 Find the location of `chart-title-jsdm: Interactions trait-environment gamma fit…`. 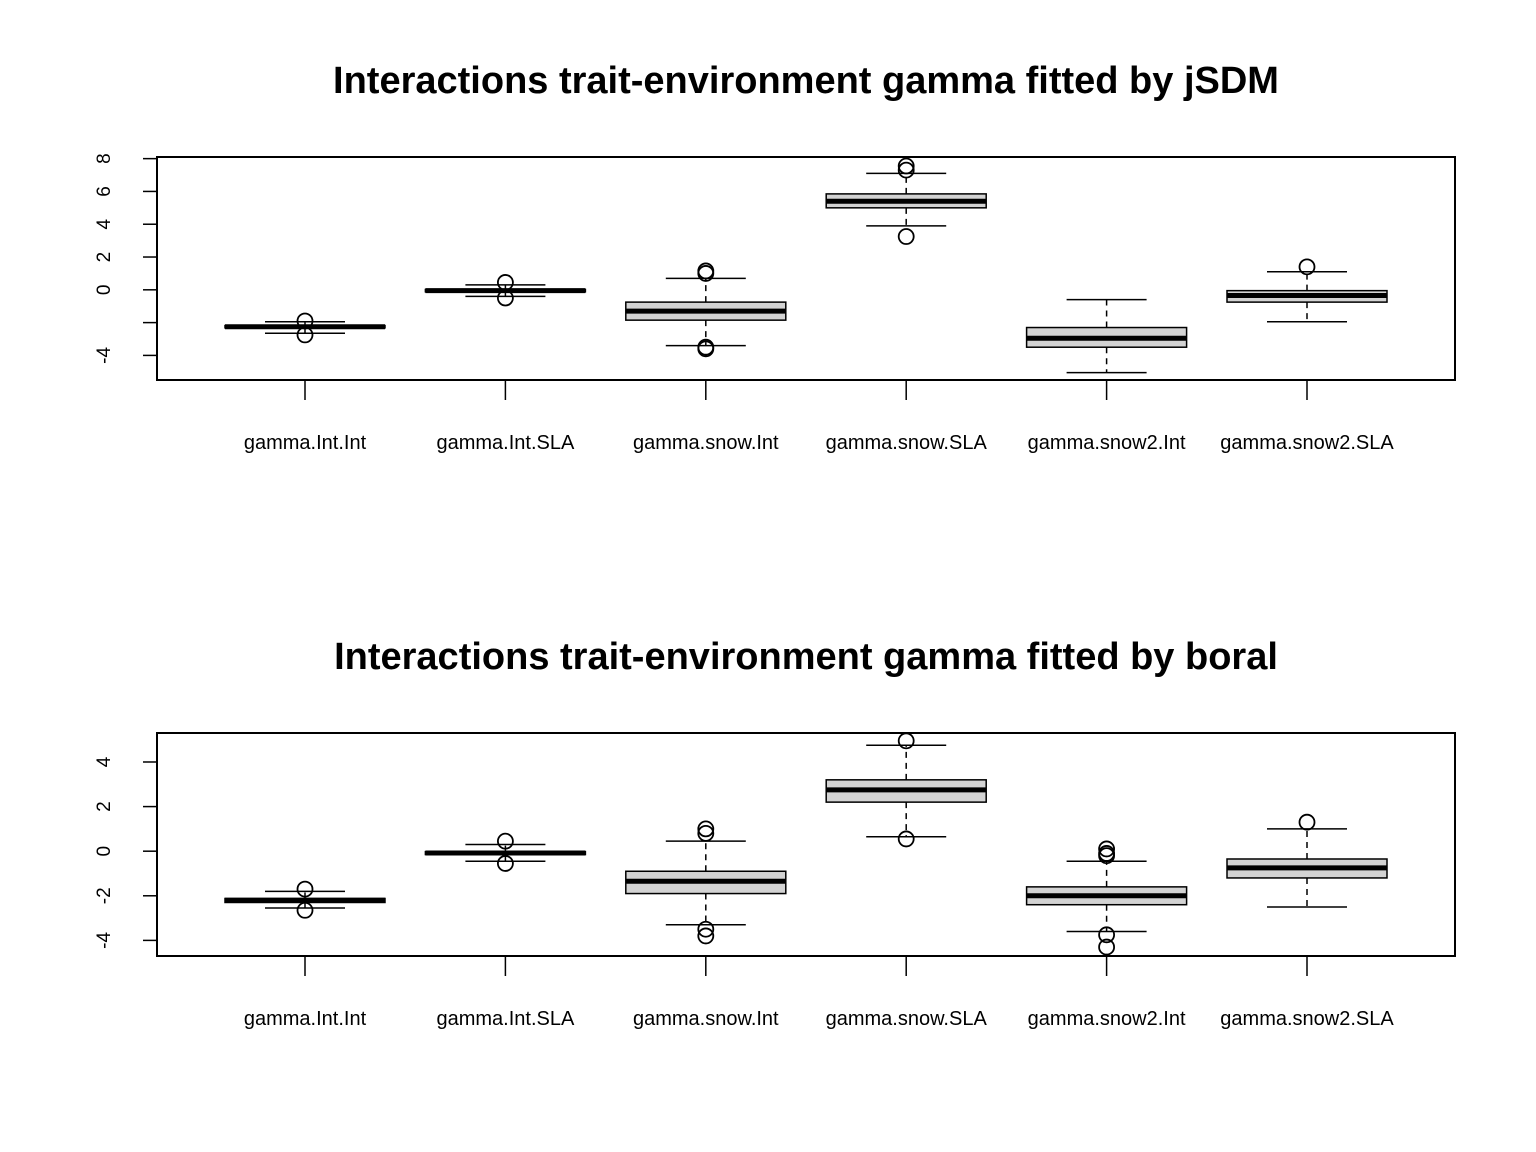

chart-title-jsdm: Interactions trait-environment gamma fit… is located at coordinates (806, 81).